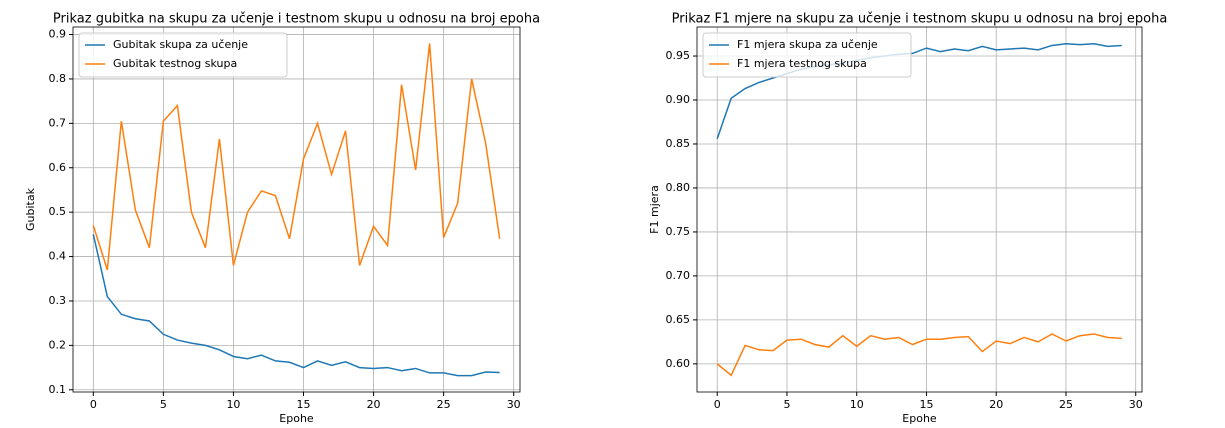  I want to click on y-tick-label: 0.75, so click(678, 231).